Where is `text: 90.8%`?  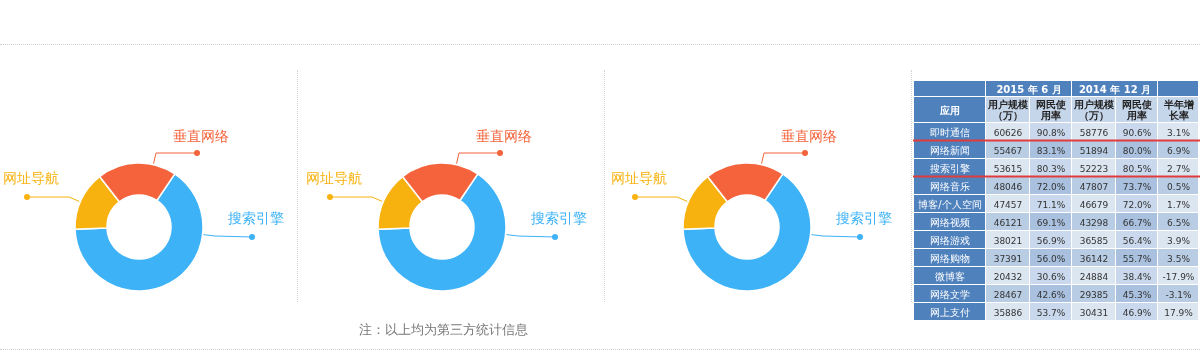 text: 90.8% is located at coordinates (1051, 132).